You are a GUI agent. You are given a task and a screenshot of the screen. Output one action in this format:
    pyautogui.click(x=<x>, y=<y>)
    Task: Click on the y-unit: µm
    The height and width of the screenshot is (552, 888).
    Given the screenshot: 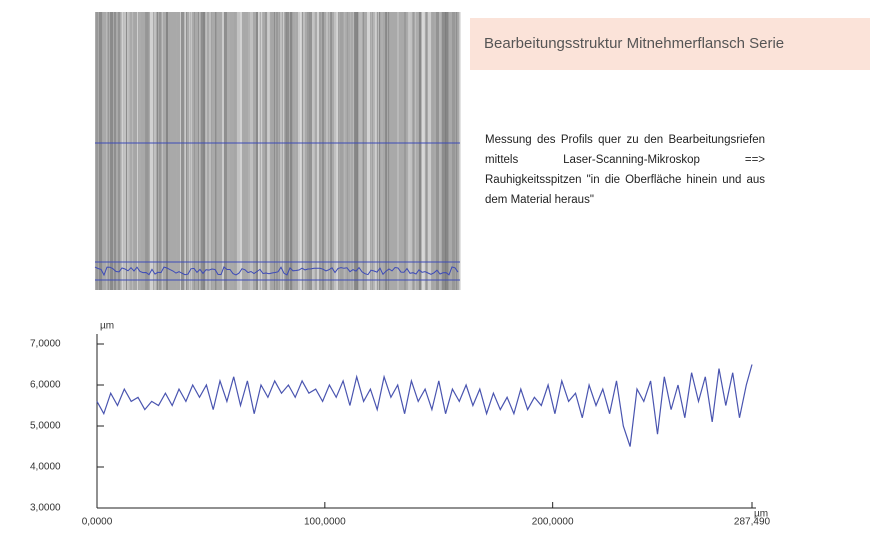 What is the action you would take?
    pyautogui.click(x=107, y=326)
    